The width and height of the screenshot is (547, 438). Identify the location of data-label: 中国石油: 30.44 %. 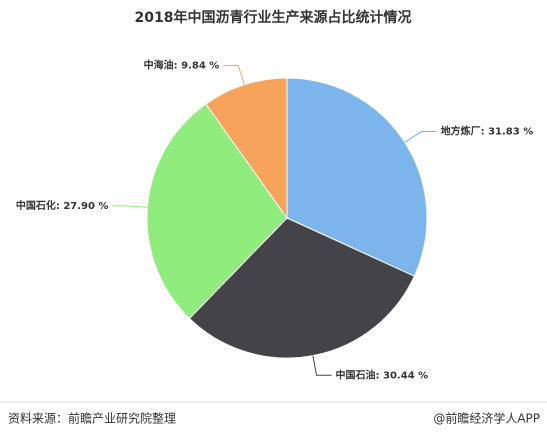
(382, 374).